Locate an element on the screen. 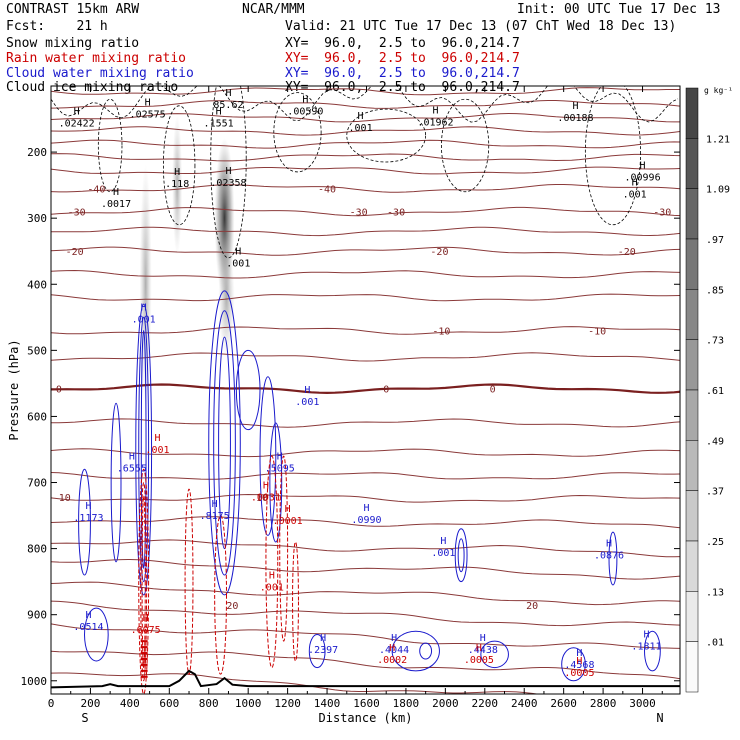  field-cloudice-xy: XY= 96.0, 2.5 to 96.0,214.7 is located at coordinates (402, 87).